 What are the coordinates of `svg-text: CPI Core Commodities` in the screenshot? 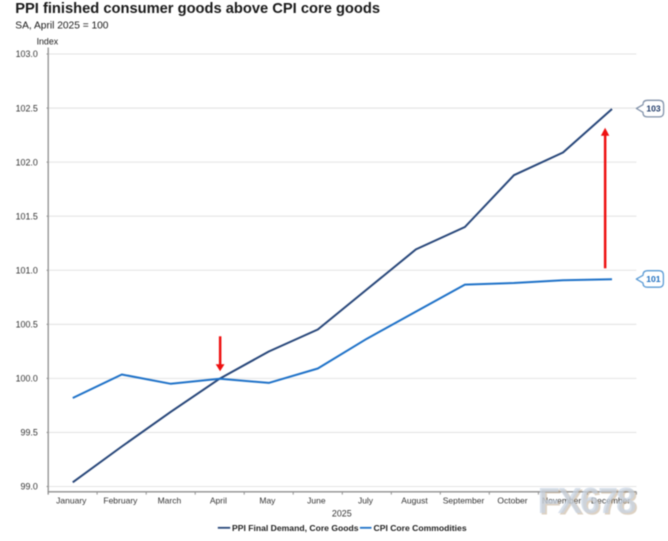 It's located at (420, 528).